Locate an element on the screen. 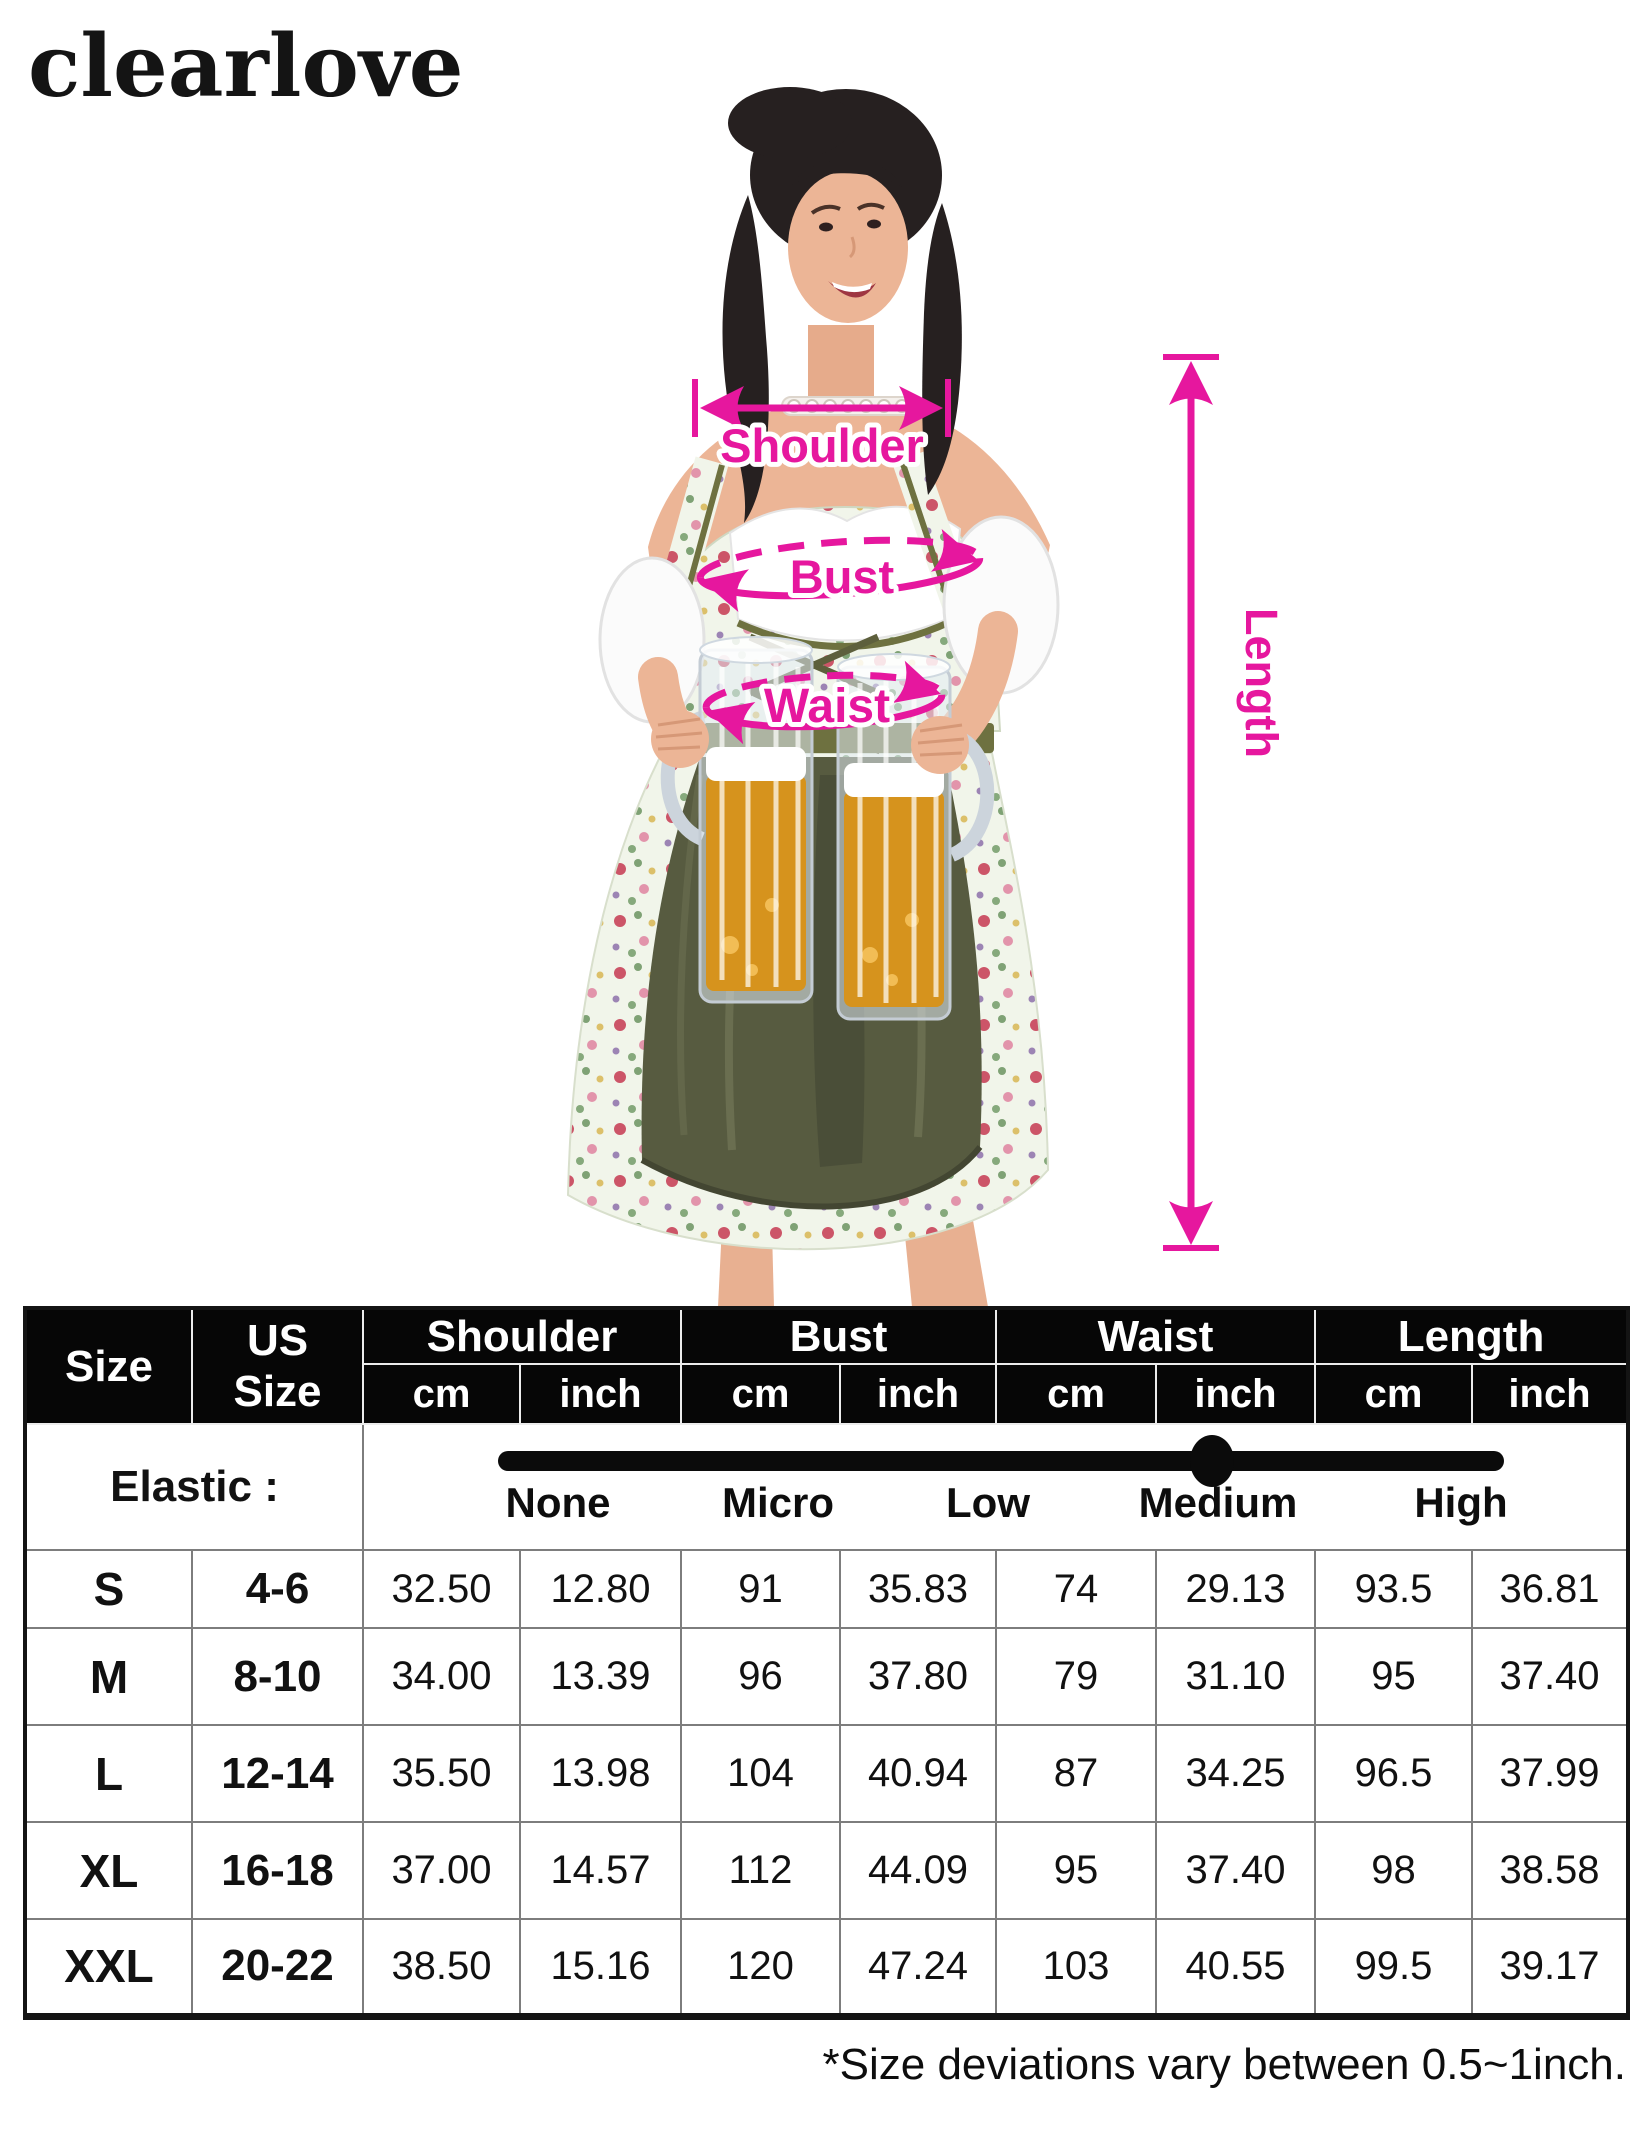  elastic-option-medium: Medium is located at coordinates (1218, 1502).